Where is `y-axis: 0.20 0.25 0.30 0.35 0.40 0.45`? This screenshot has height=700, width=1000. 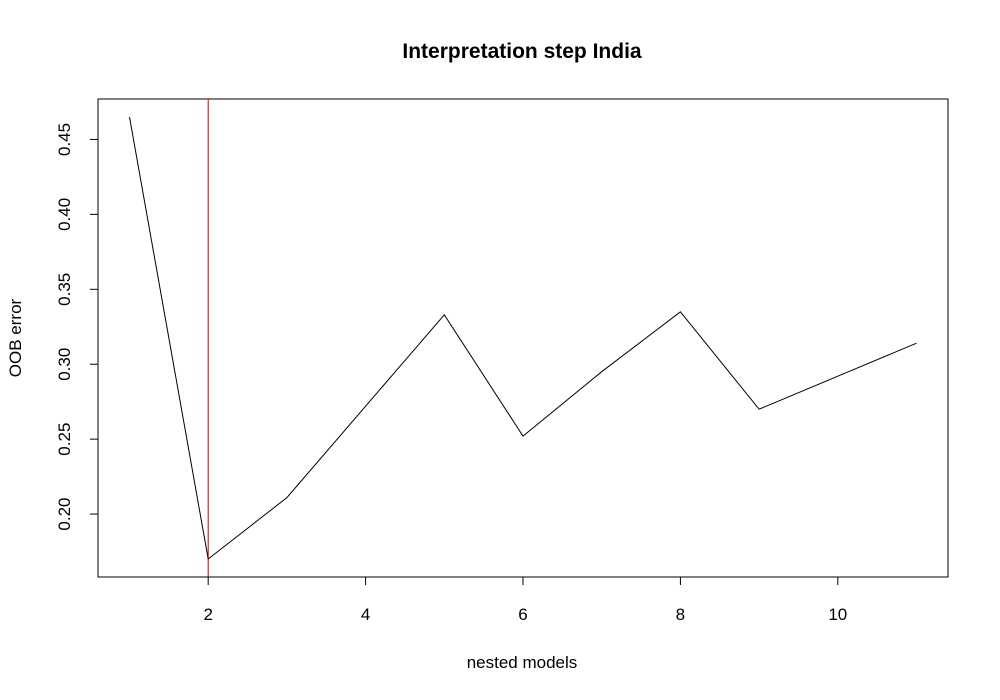
y-axis: 0.20 0.25 0.30 0.35 0.40 0.45 is located at coordinates (77, 327).